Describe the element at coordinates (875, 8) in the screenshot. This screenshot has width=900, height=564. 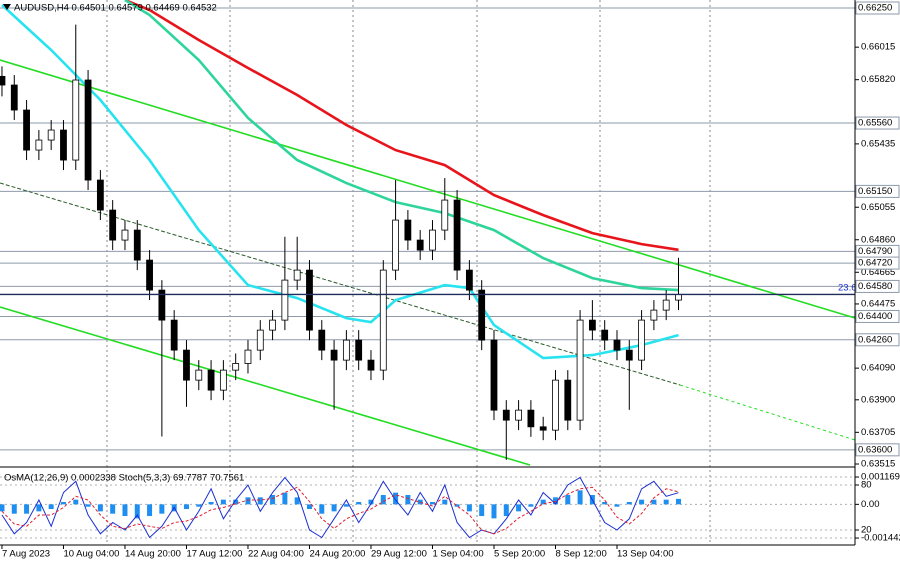
I see `level-label: 0.66250` at that location.